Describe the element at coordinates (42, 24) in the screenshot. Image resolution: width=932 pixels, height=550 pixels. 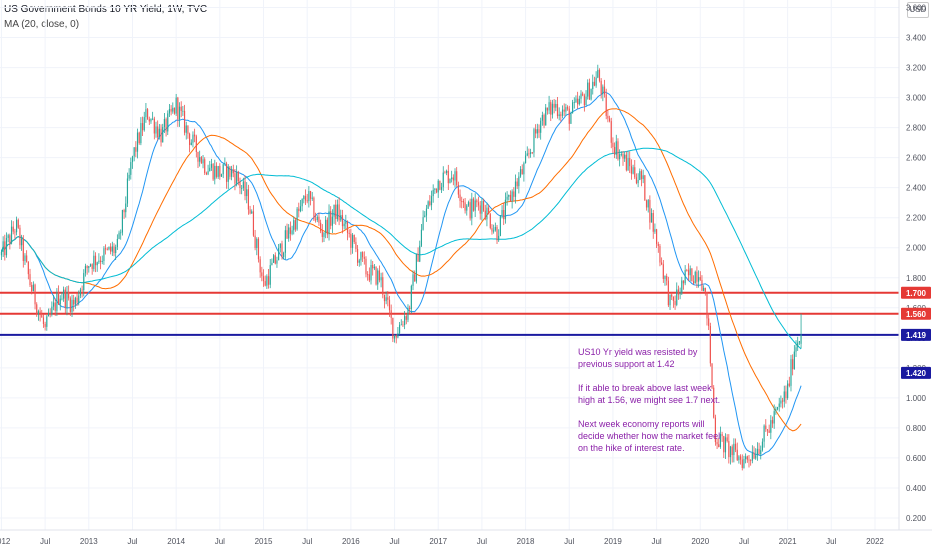
I see `ma-indicator-label: MA (20, close, 0)` at that location.